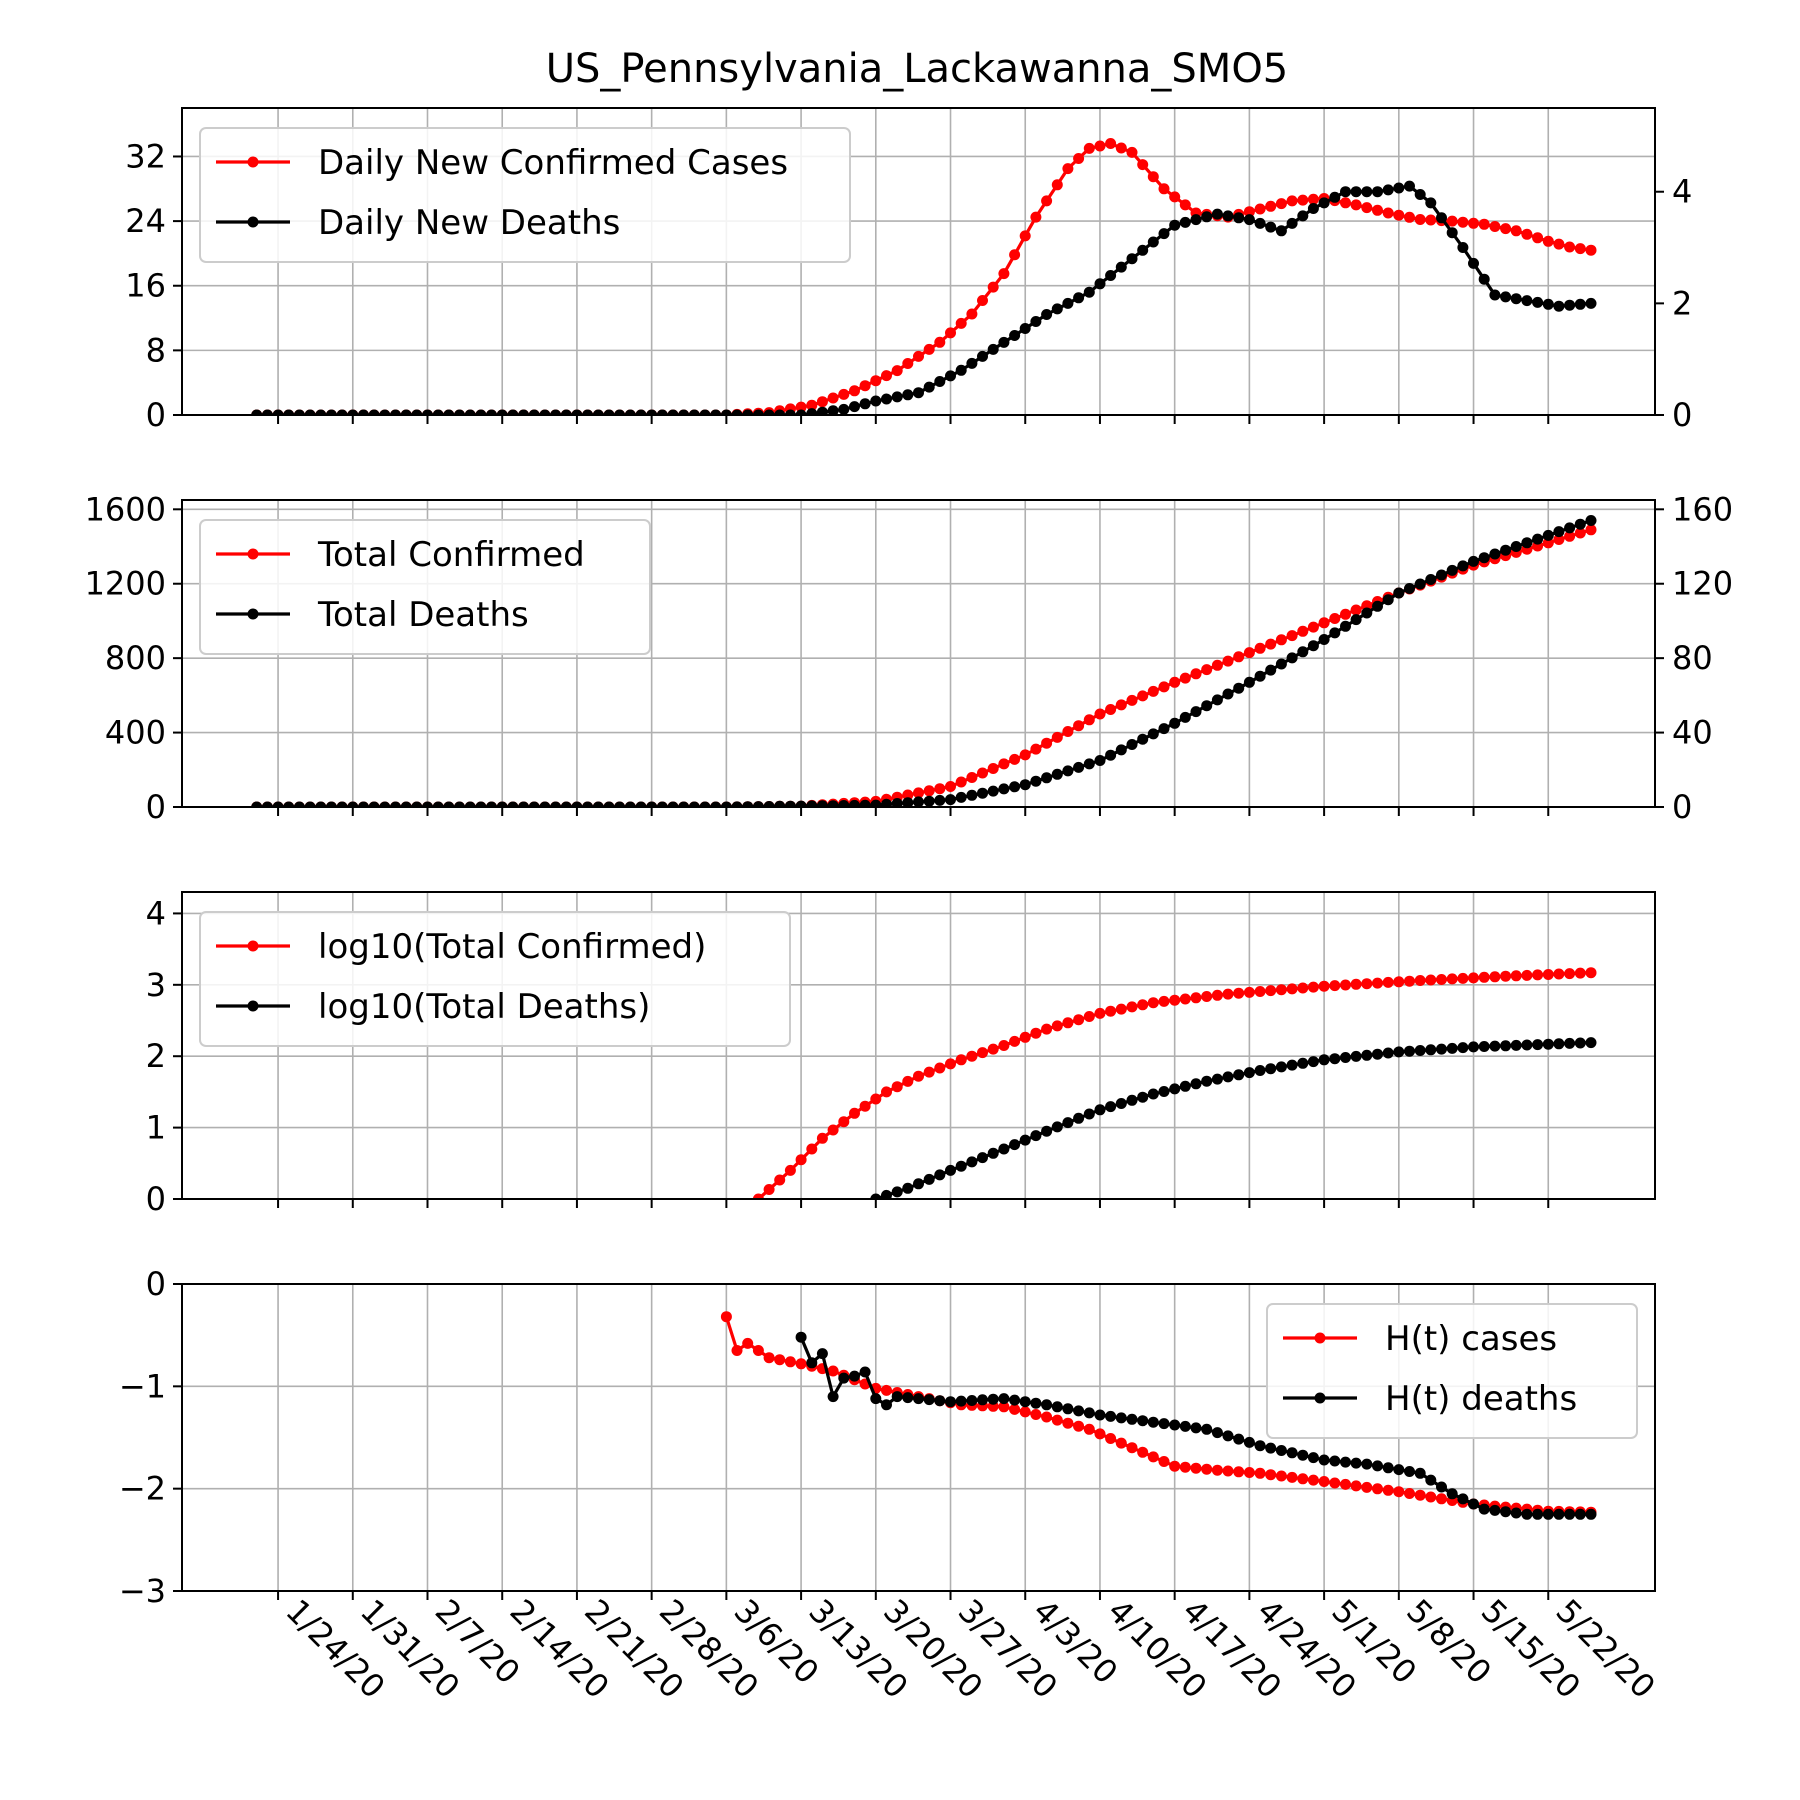  Describe the element at coordinates (253, 614) in the screenshot. I see `legend-swatch-marker` at that location.